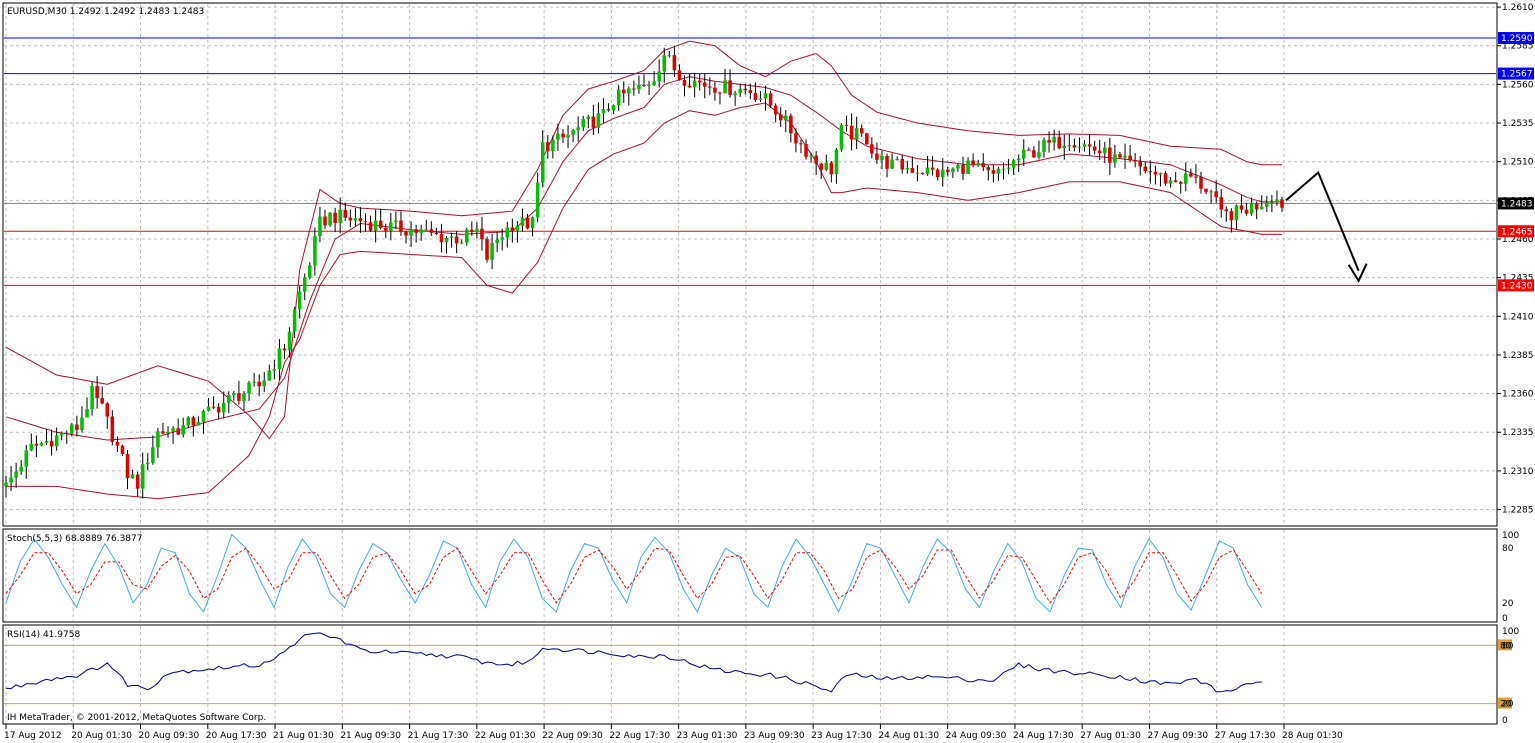  What do you see at coordinates (1516, 203) in the screenshot?
I see `current-price-badge` at bounding box center [1516, 203].